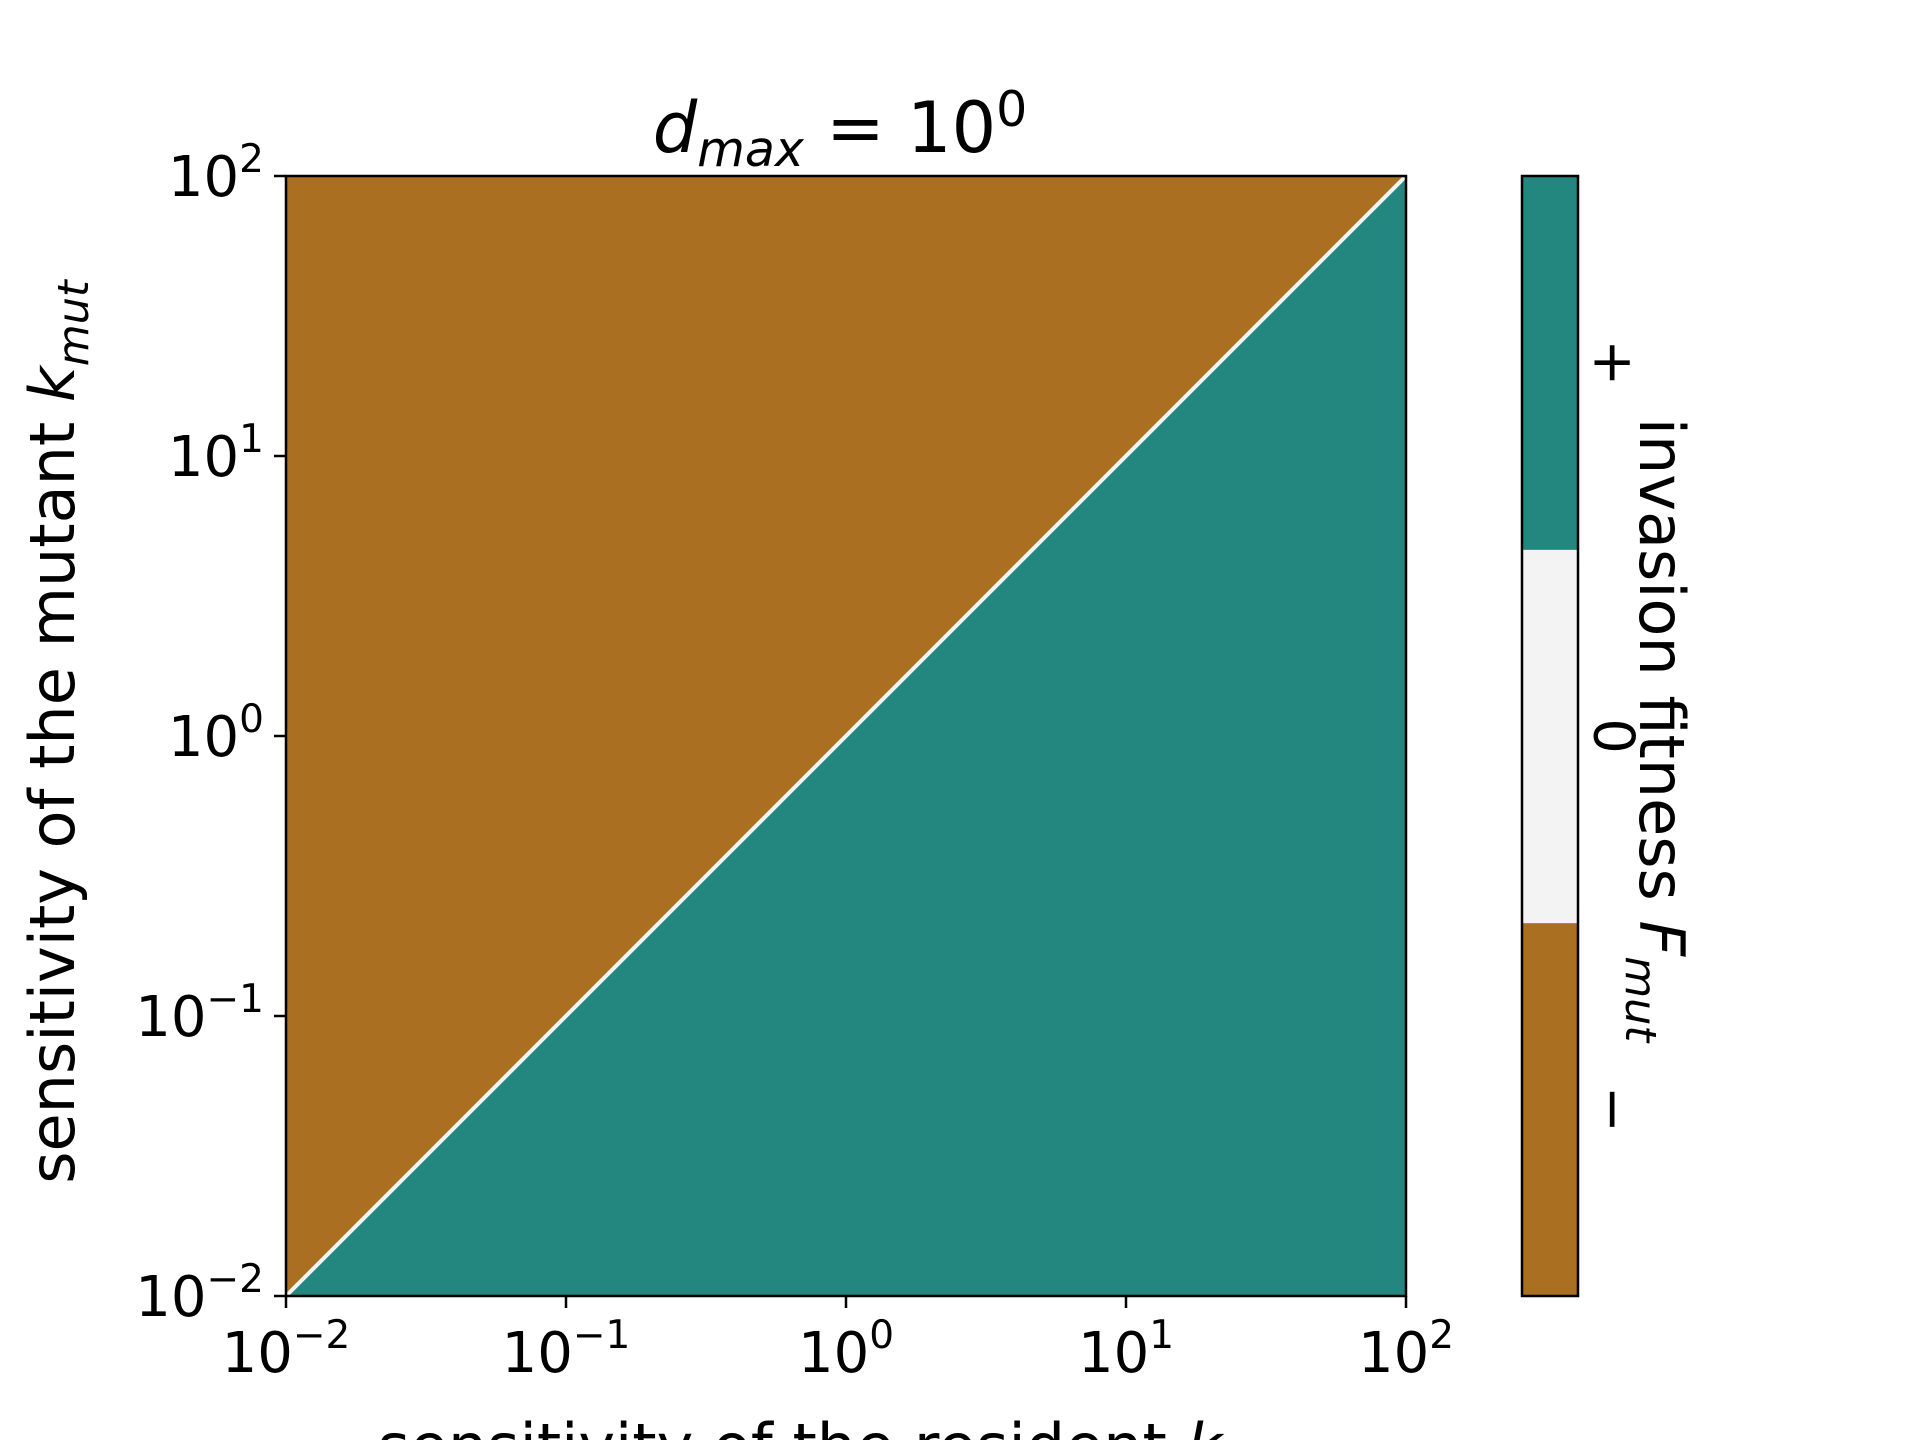  Describe the element at coordinates (216, 173) in the screenshot. I see `y-tick-label: 10²` at that location.